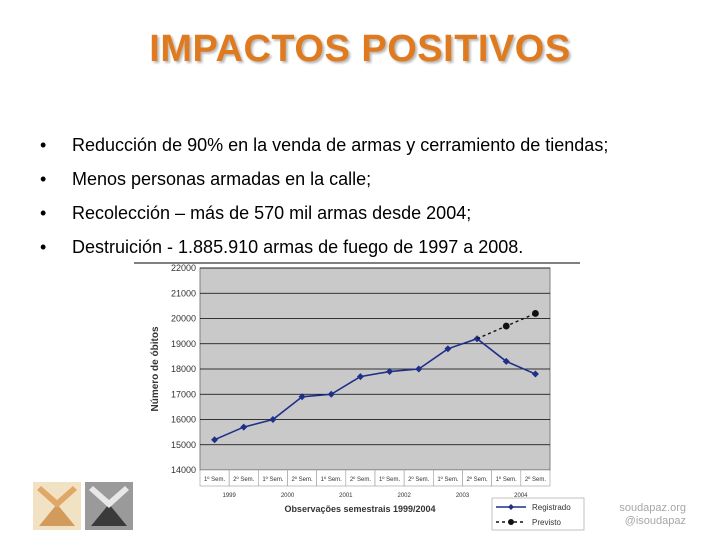 This screenshot has width=720, height=540. What do you see at coordinates (183, 394) in the screenshot?
I see `y-tick-label: 17000` at bounding box center [183, 394].